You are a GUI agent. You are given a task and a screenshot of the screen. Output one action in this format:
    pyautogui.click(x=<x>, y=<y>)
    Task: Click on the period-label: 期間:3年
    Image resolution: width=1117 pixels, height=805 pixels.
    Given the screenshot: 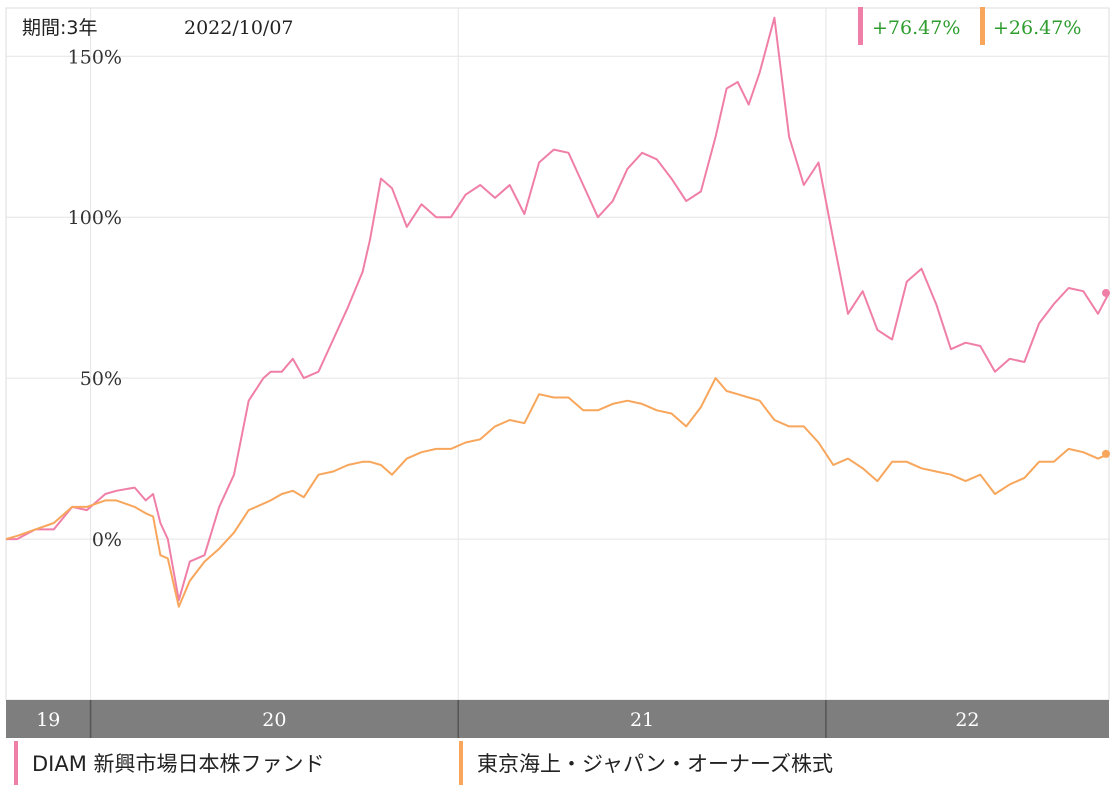 What is the action you would take?
    pyautogui.click(x=60, y=28)
    